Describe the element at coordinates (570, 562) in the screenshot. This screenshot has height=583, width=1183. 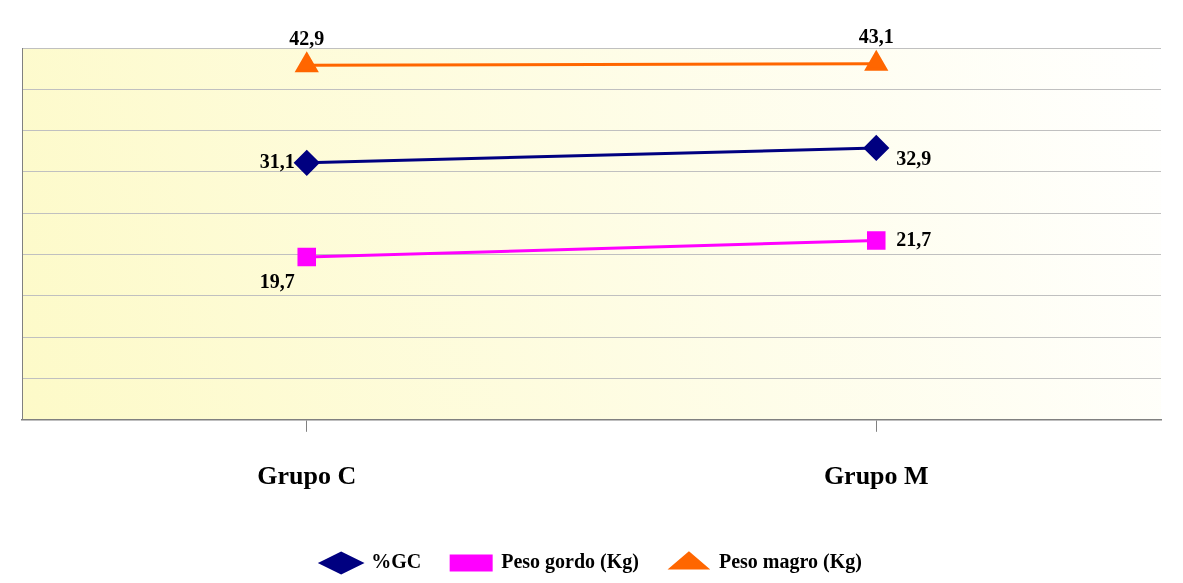
I see `legend-label: Peso gordo (Kg)` at that location.